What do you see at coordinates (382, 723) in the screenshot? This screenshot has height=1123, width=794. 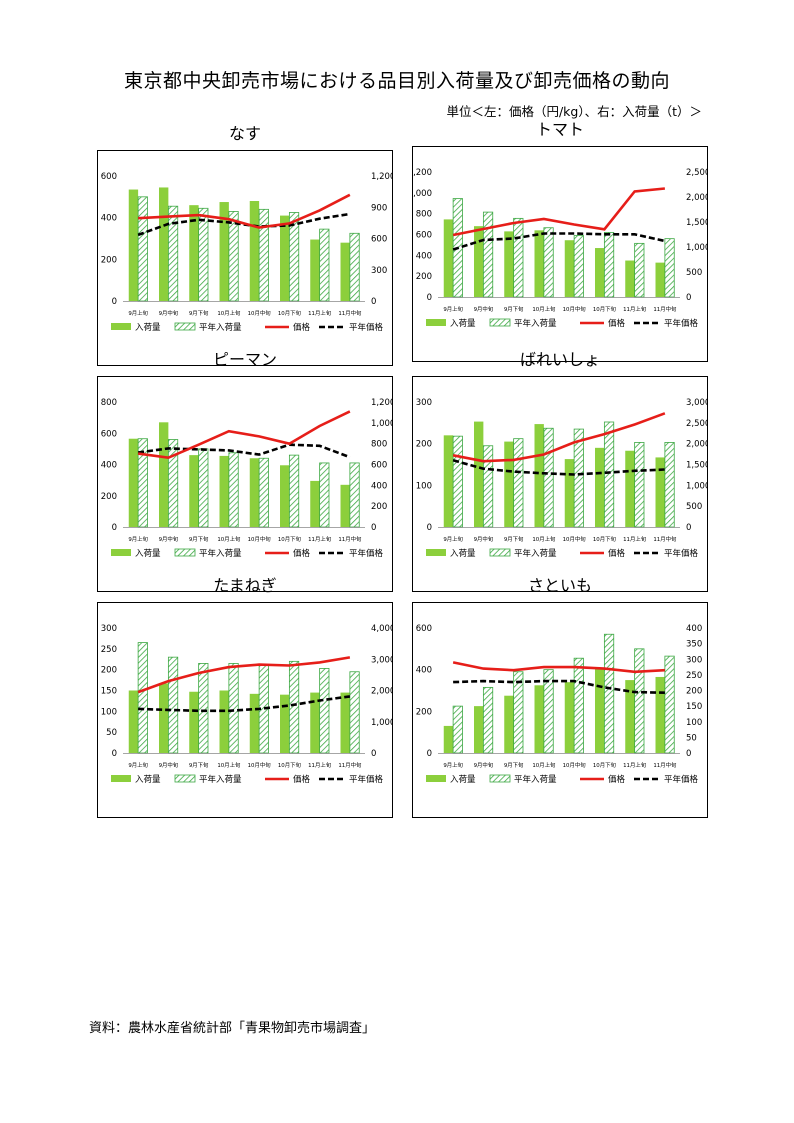 I see `right-tick-label: 1,000` at bounding box center [382, 723].